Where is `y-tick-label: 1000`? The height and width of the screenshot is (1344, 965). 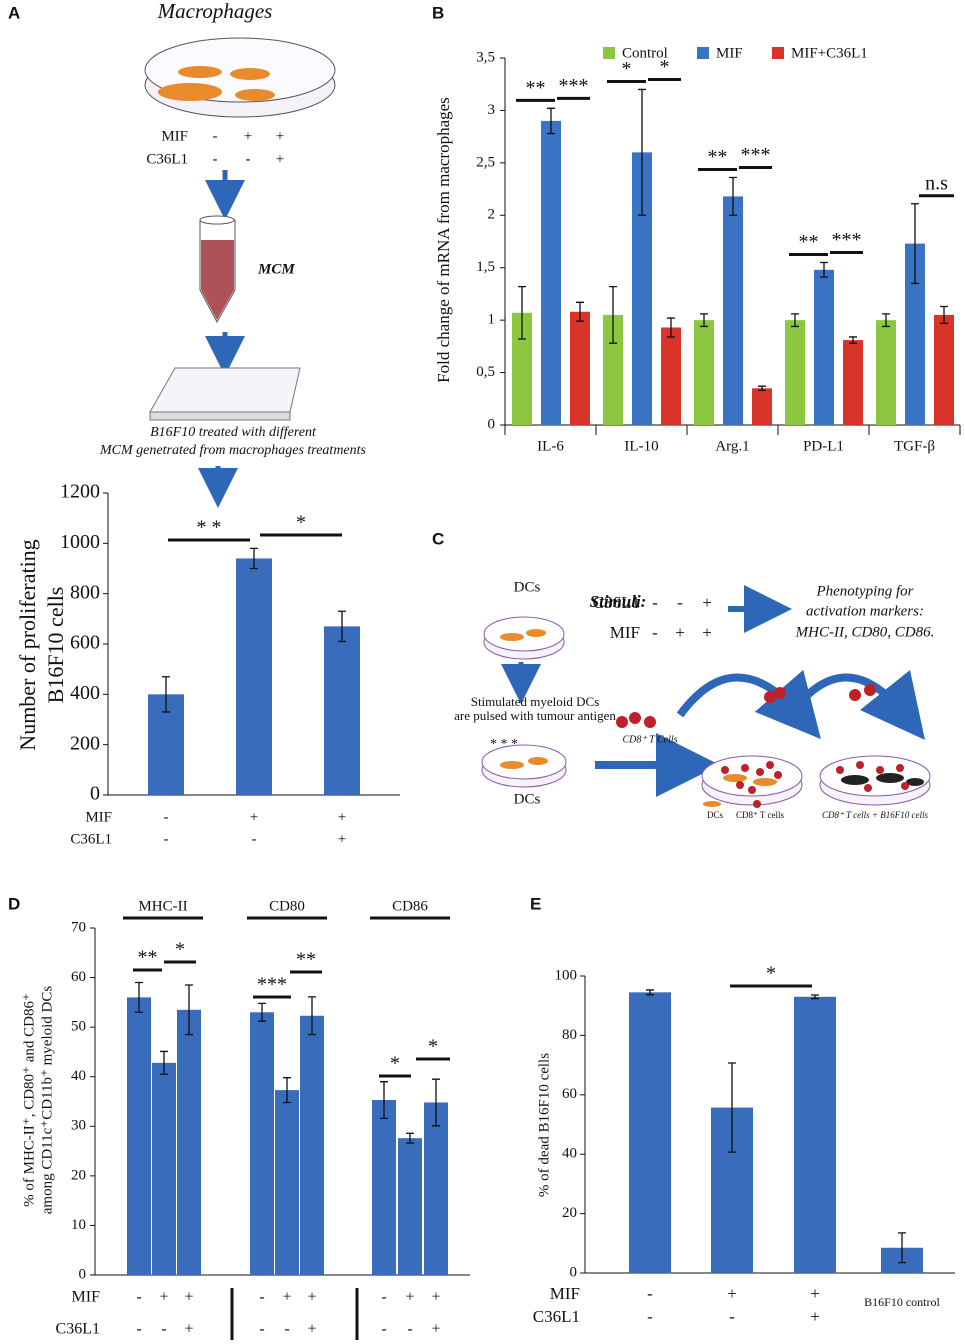 y-tick-label: 1000 is located at coordinates (80, 542).